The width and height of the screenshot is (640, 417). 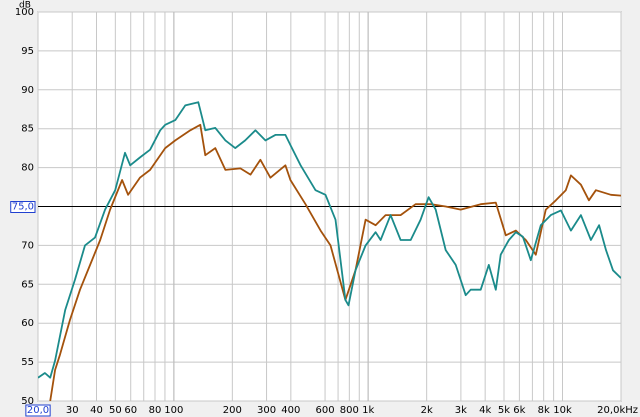 I want to click on y-tick-label: 90, so click(x=27, y=90).